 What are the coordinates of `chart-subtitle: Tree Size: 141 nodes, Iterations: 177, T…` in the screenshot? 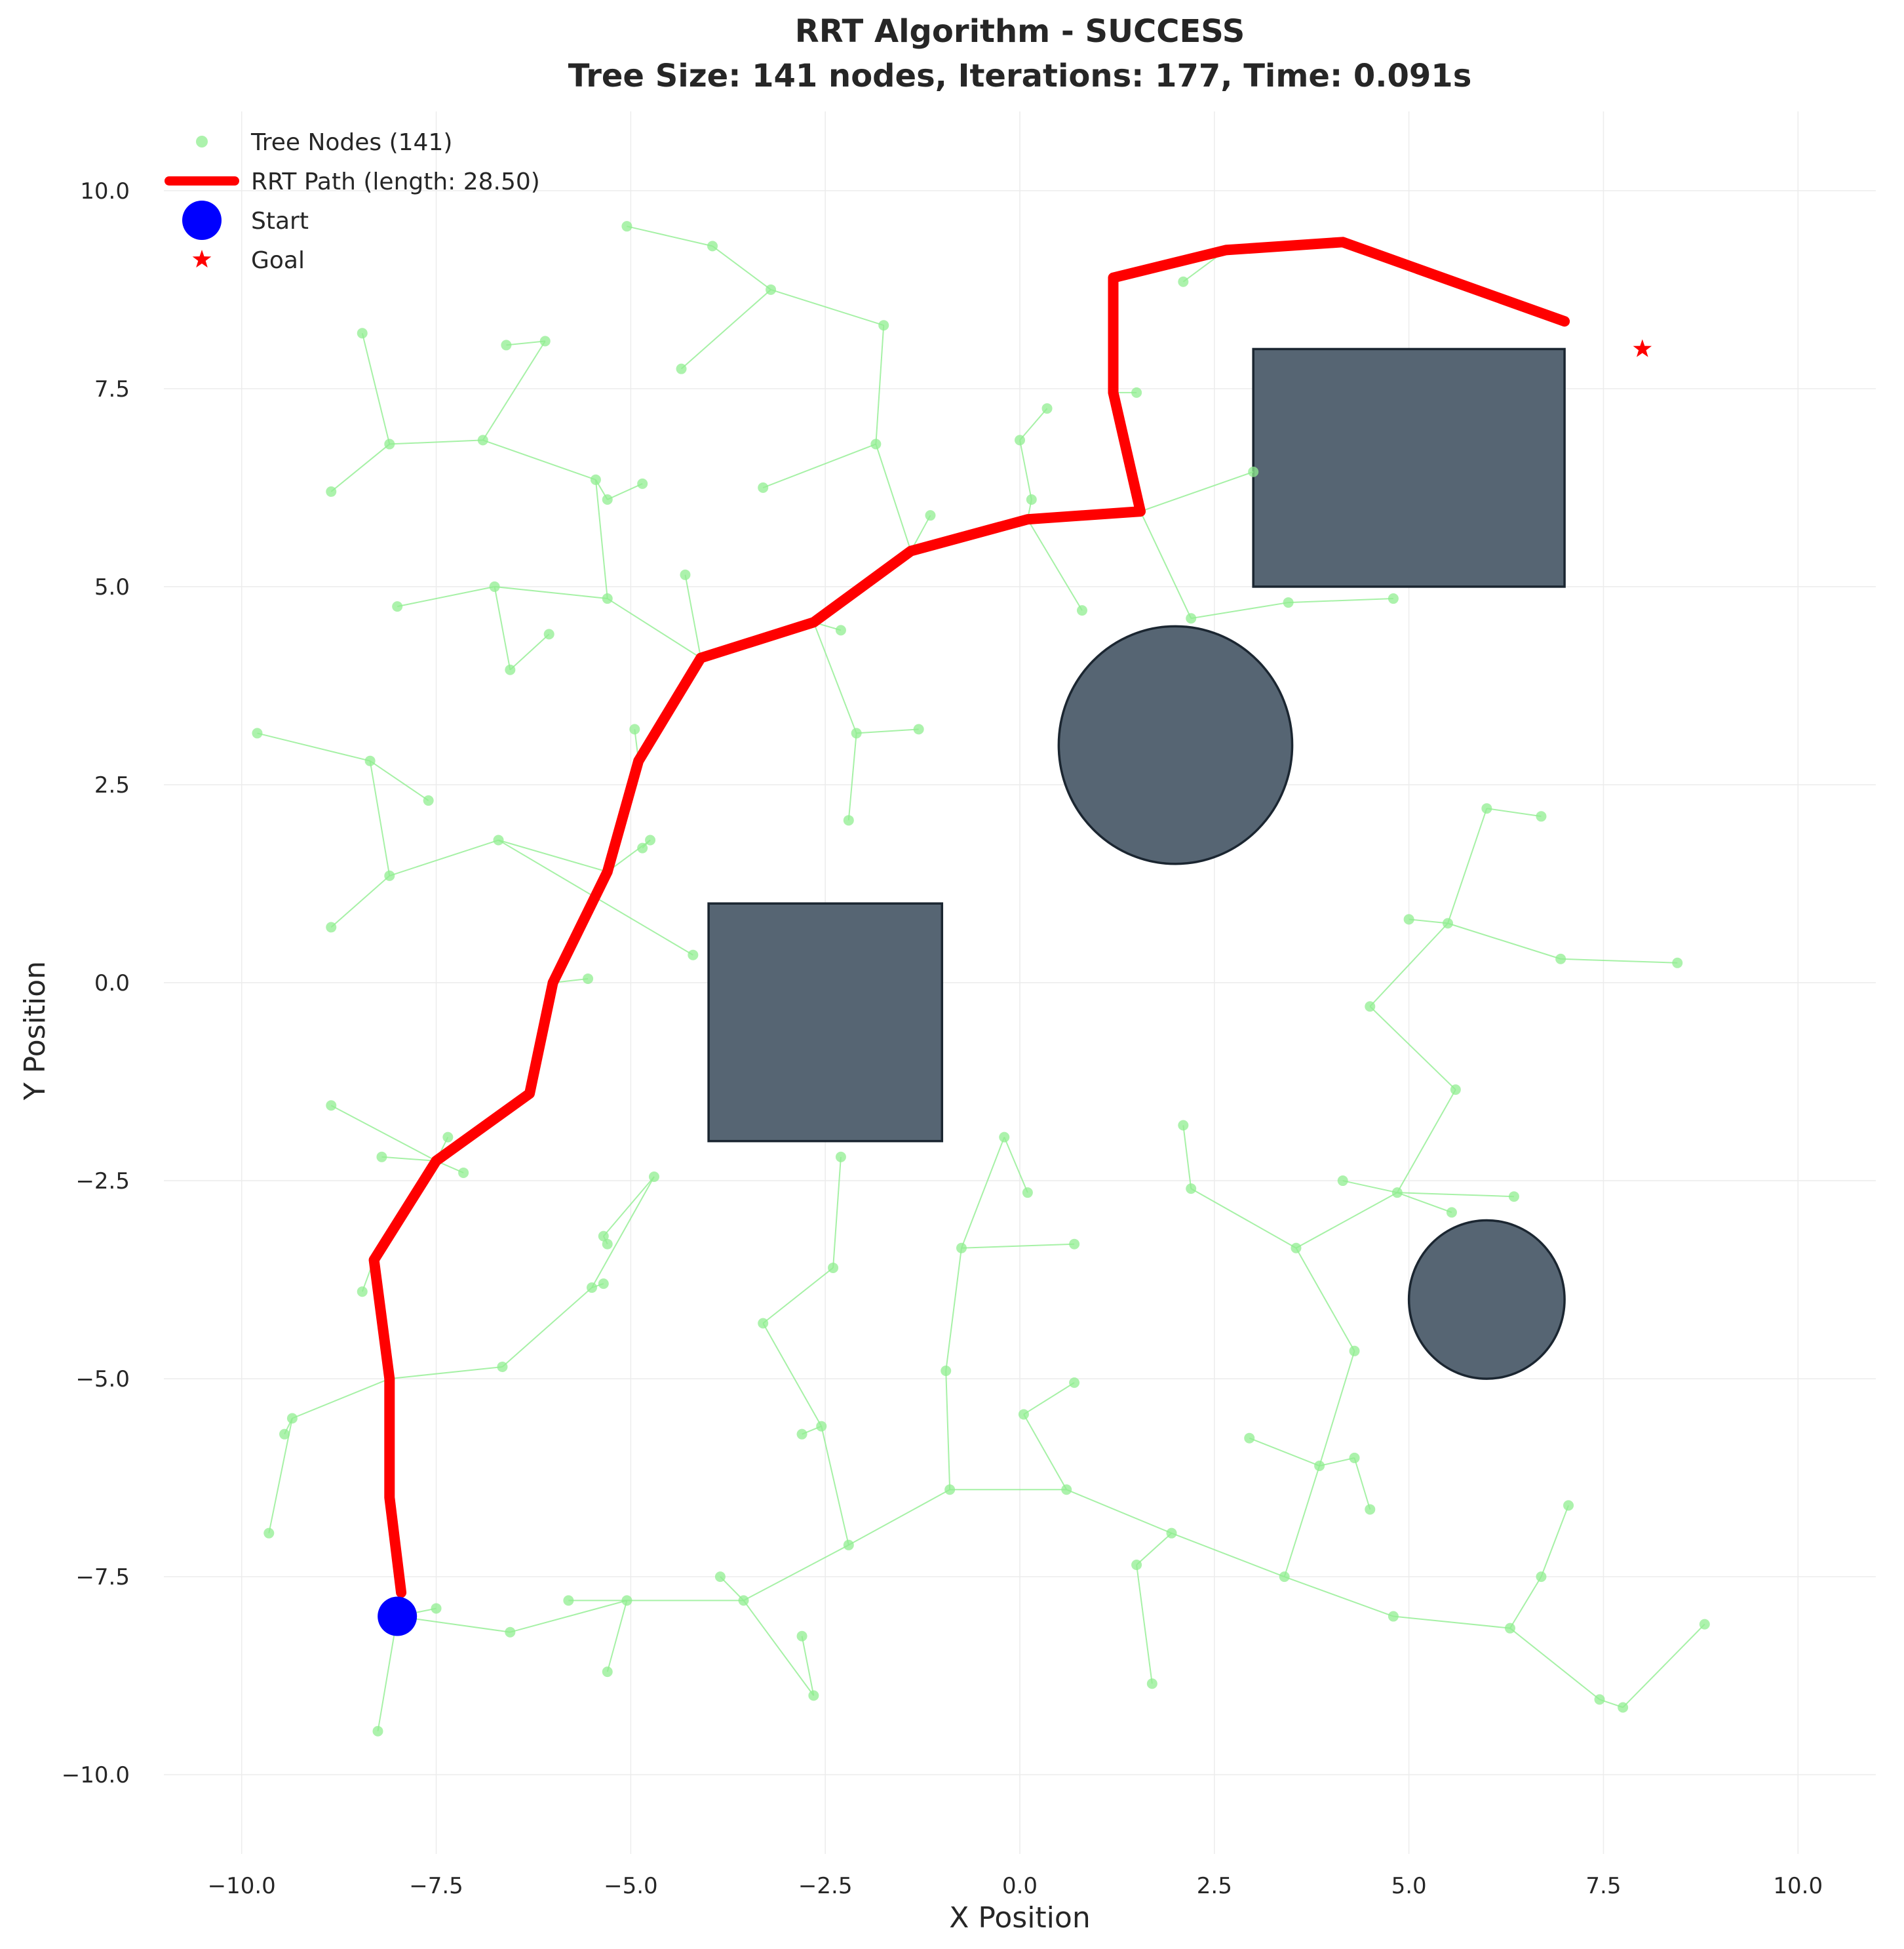 It's located at (1020, 76).